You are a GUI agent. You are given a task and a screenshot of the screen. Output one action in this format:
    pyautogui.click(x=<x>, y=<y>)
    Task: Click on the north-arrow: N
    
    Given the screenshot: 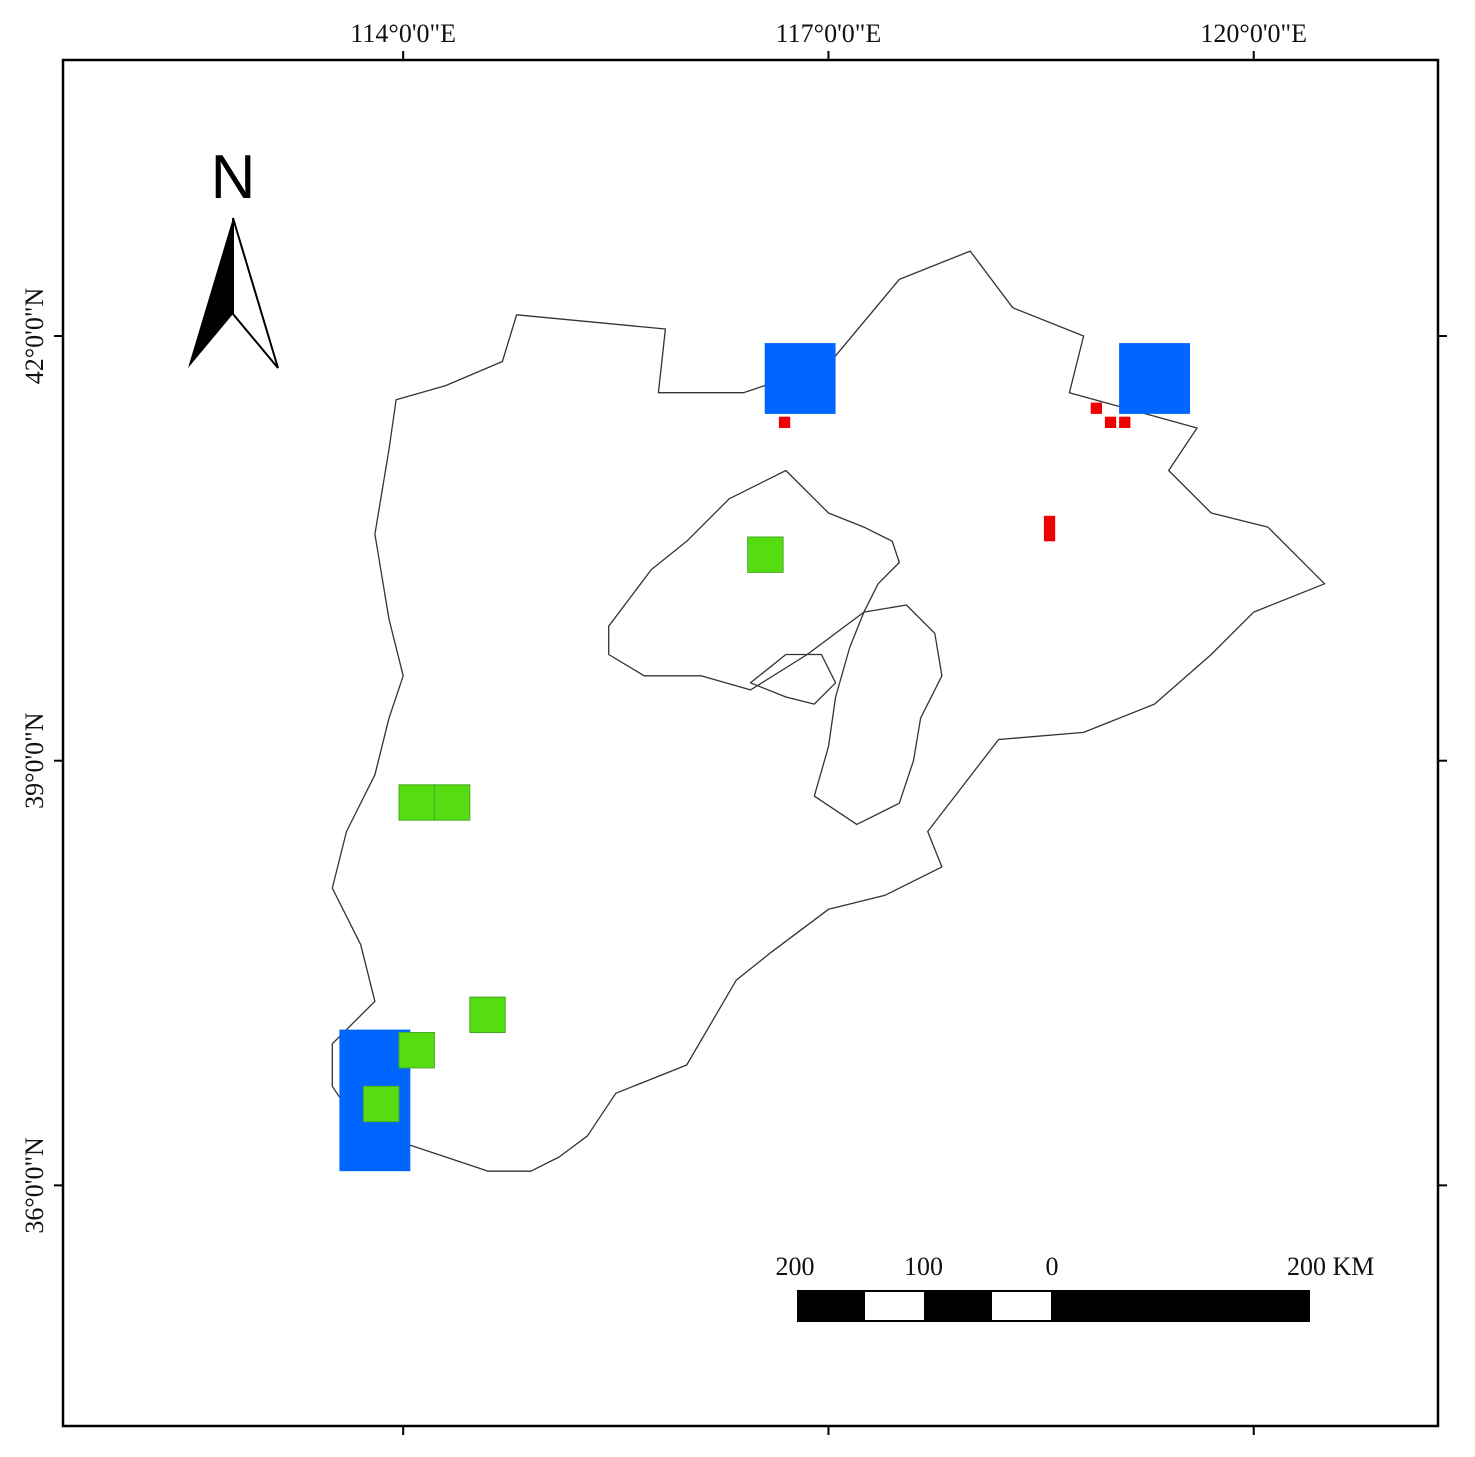 What is the action you would take?
    pyautogui.click(x=233, y=256)
    